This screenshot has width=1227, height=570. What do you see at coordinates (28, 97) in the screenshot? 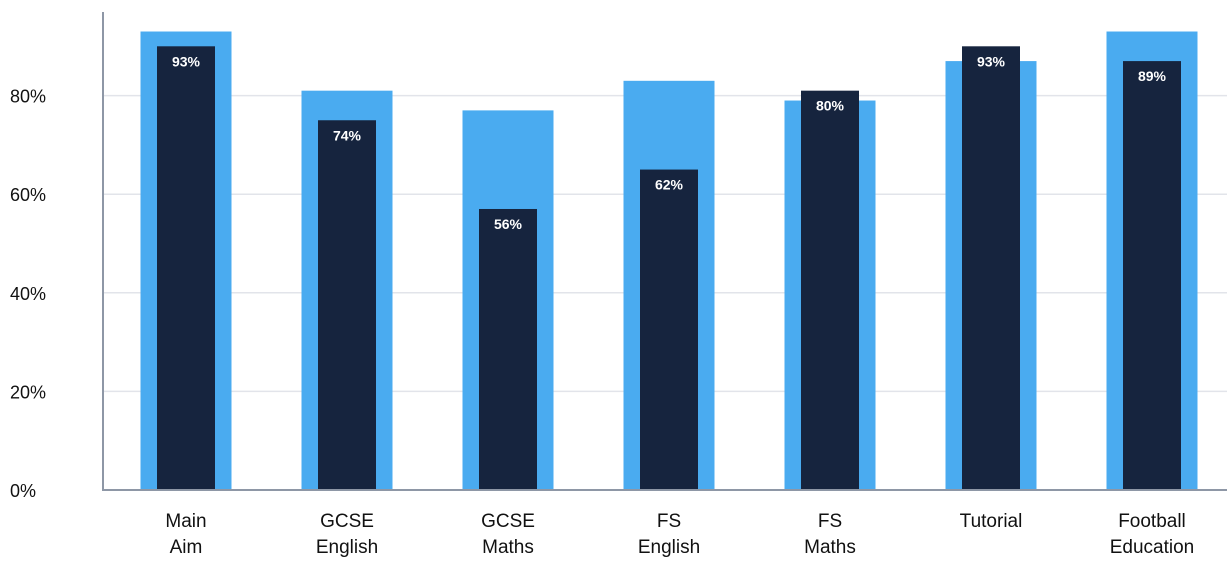
I see `y-tick-label: 80%` at bounding box center [28, 97].